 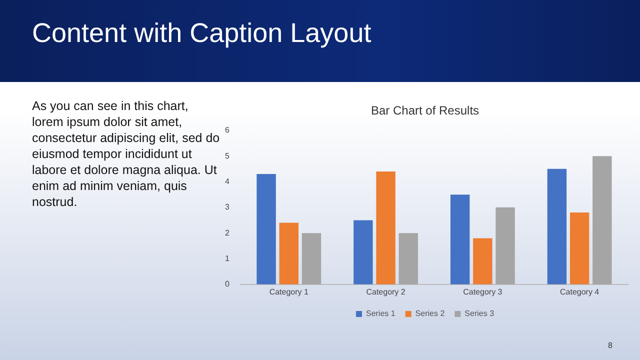 I want to click on legend-label: Series 1, so click(x=381, y=313).